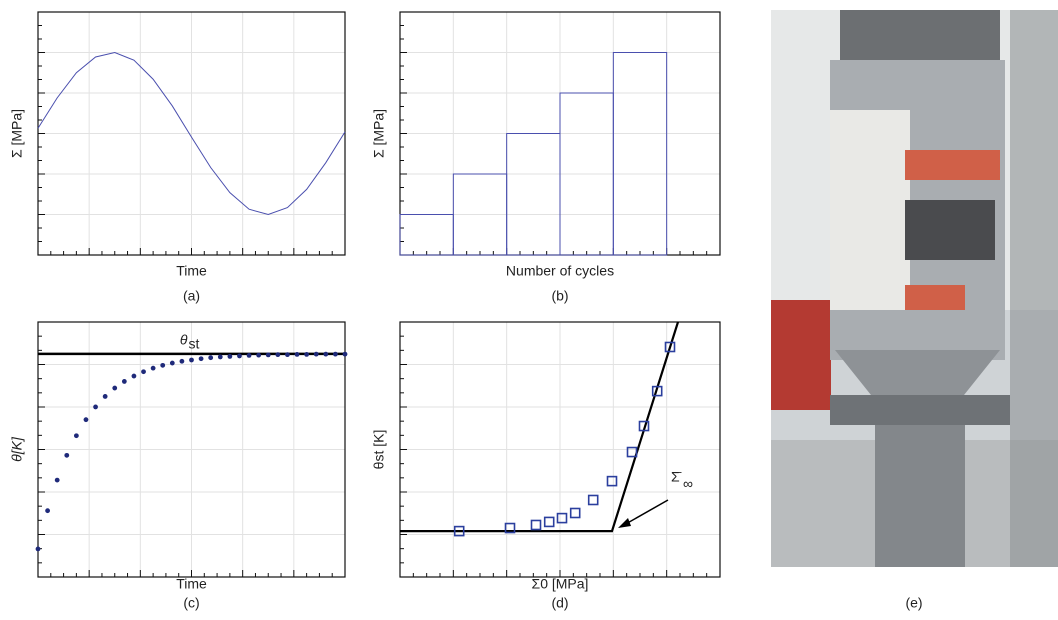 This screenshot has height=620, width=1058. What do you see at coordinates (646, 512) in the screenshot?
I see `annotation-arrow` at bounding box center [646, 512].